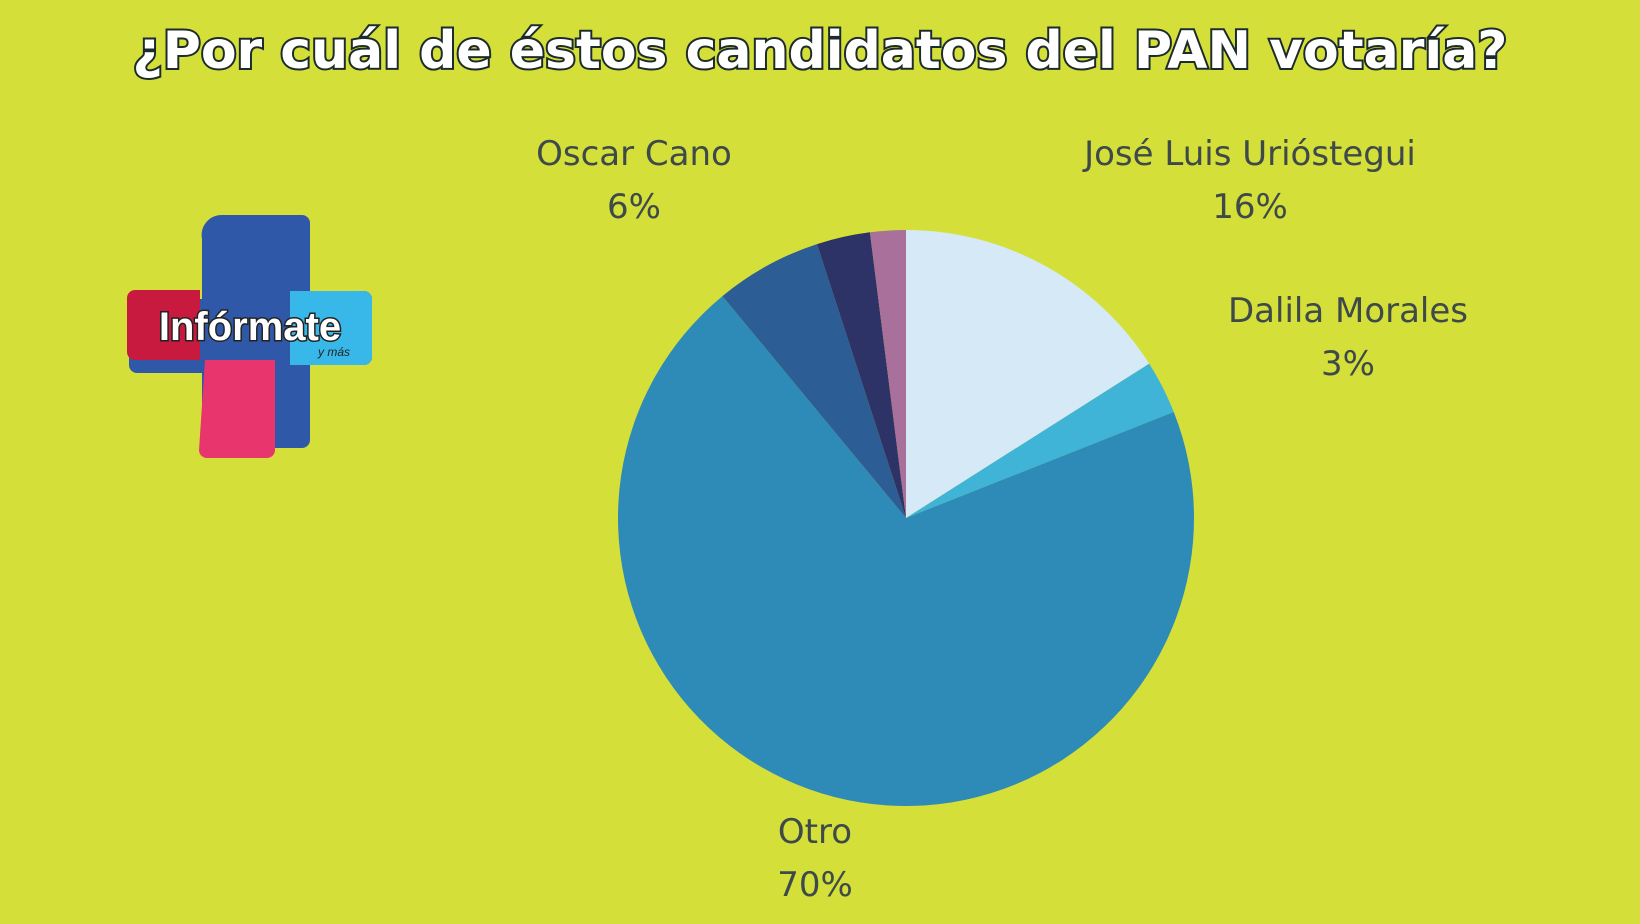  What do you see at coordinates (634, 207) in the screenshot?
I see `value-label: 6%` at bounding box center [634, 207].